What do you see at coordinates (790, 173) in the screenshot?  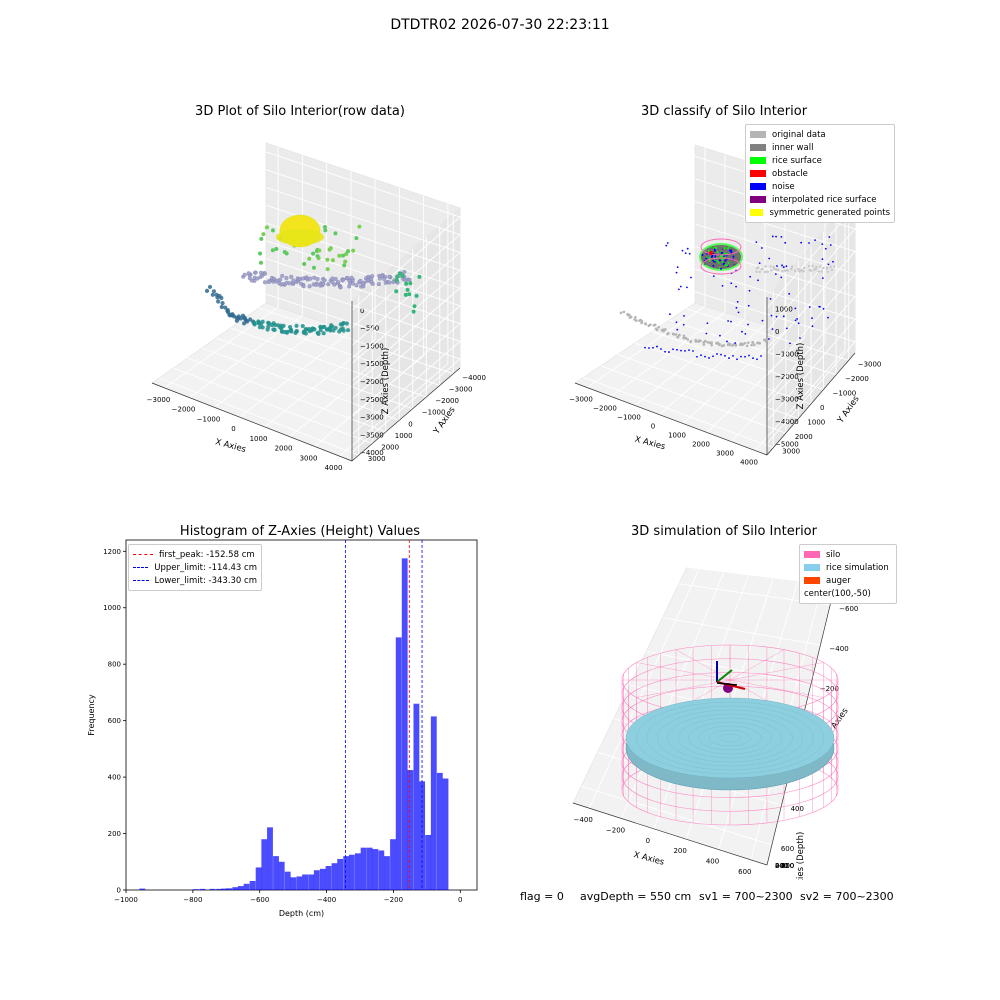 I see `legend-label: obstacle` at bounding box center [790, 173].